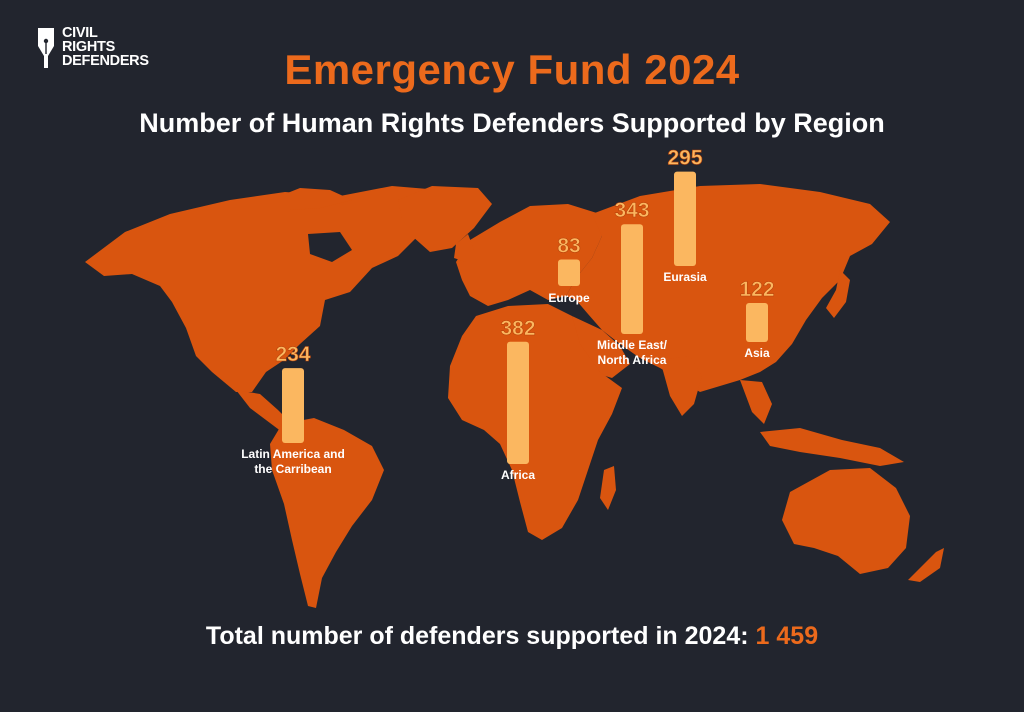 This screenshot has width=1024, height=712. What do you see at coordinates (728, 288) in the screenshot?
I see `asia-shape` at bounding box center [728, 288].